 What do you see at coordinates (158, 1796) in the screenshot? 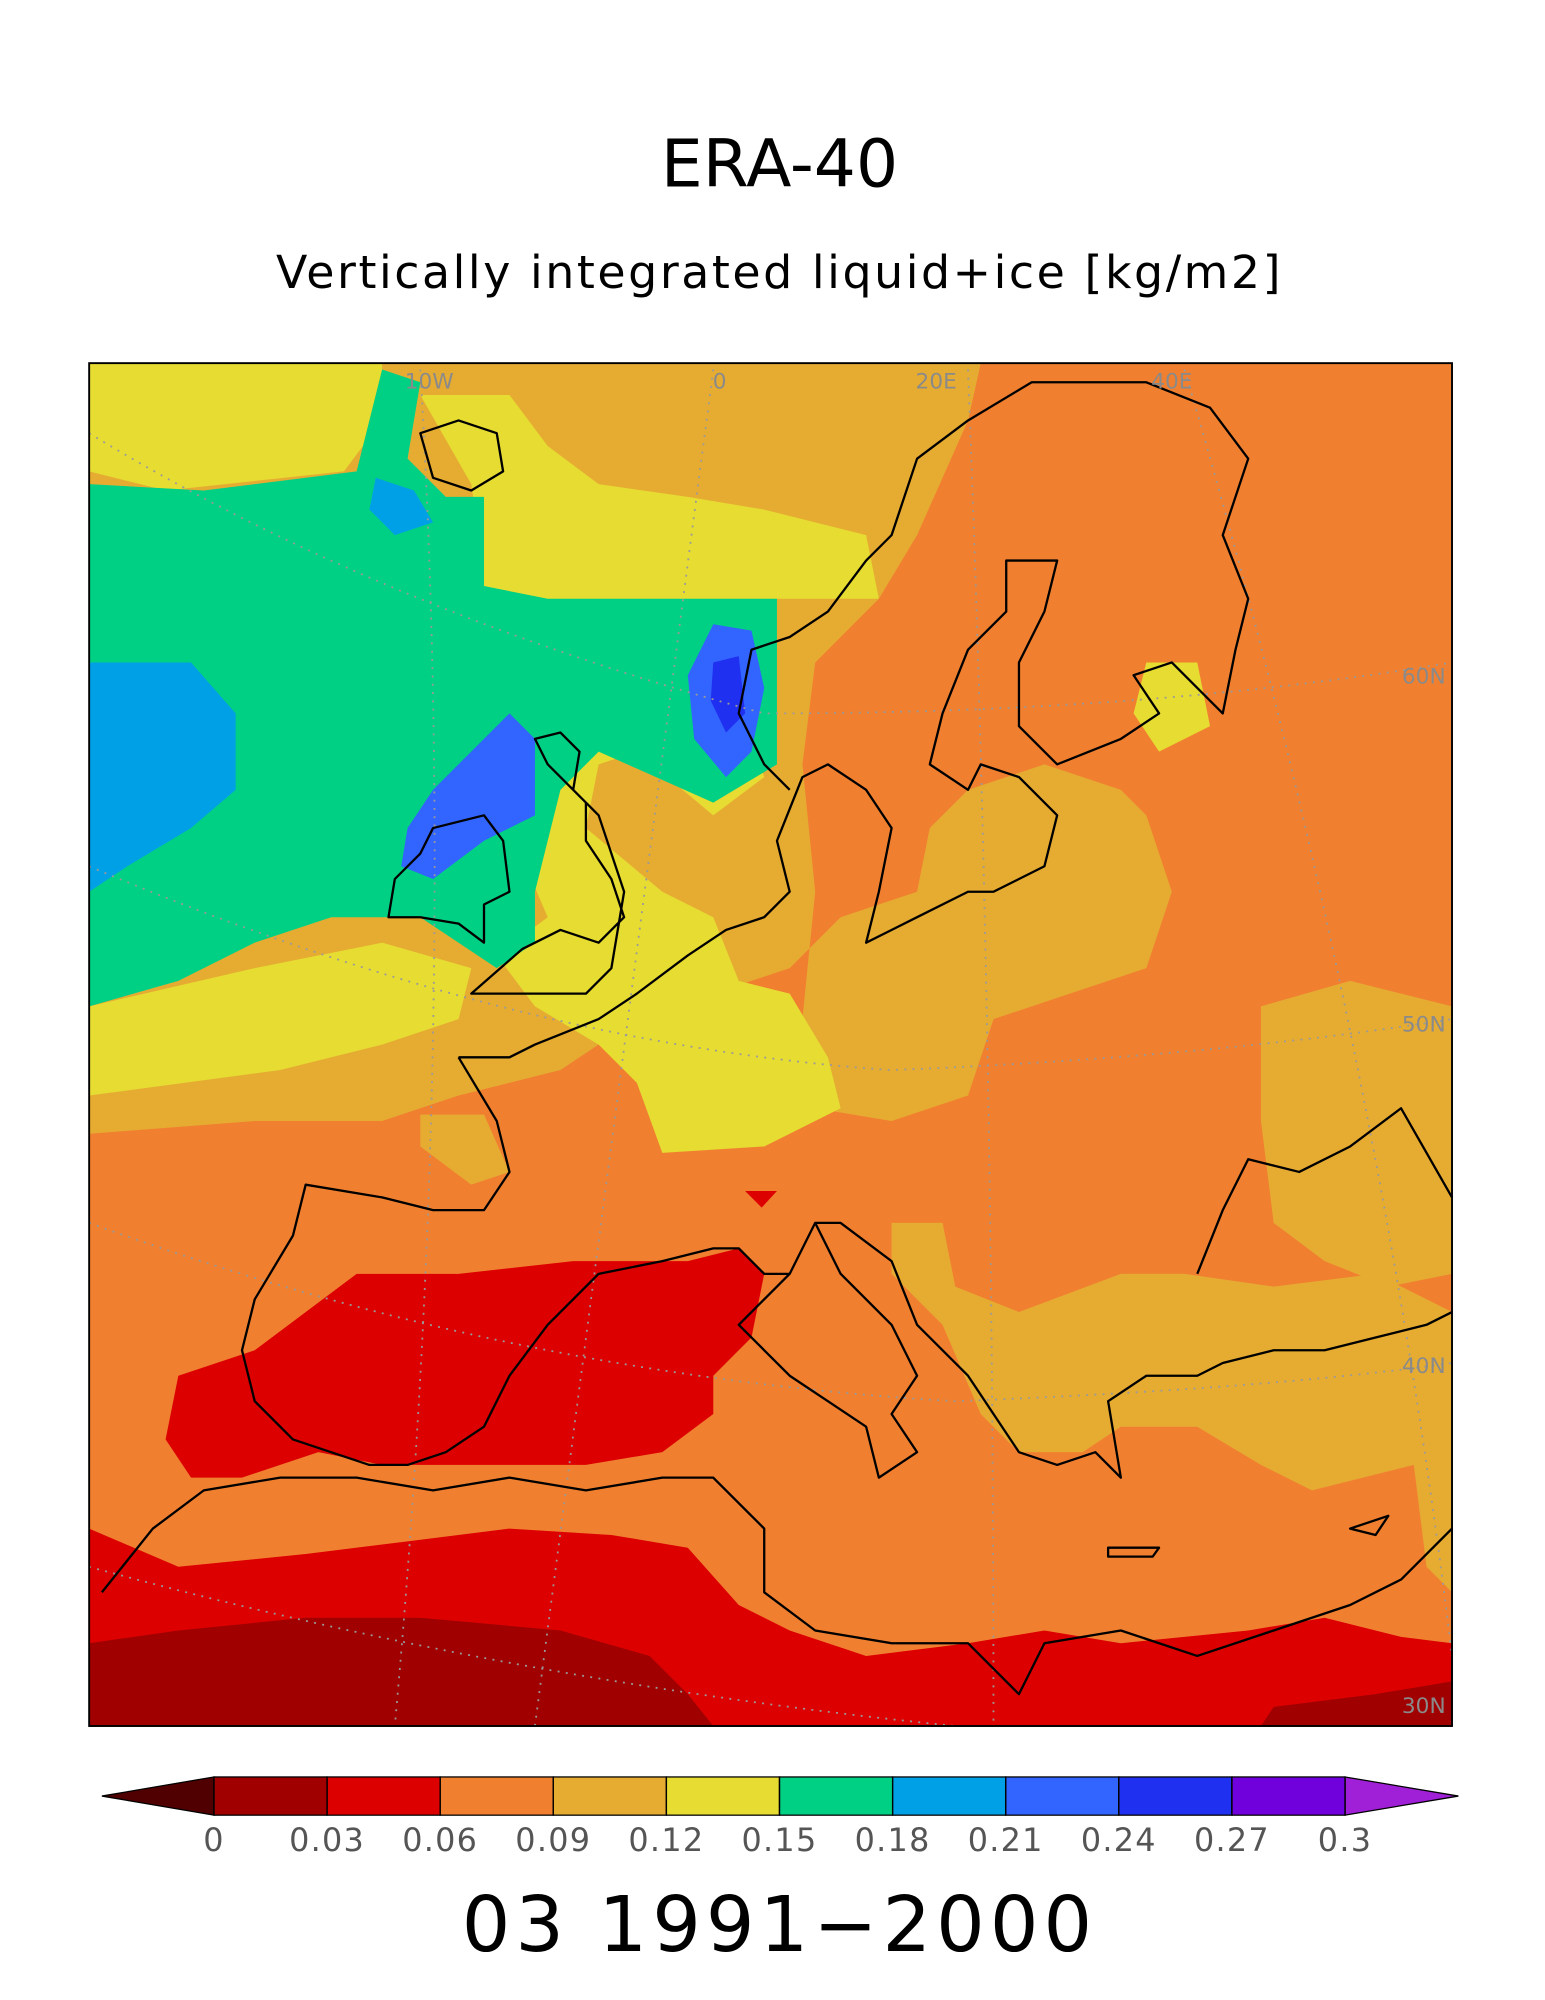
I see `under-triangle` at bounding box center [158, 1796].